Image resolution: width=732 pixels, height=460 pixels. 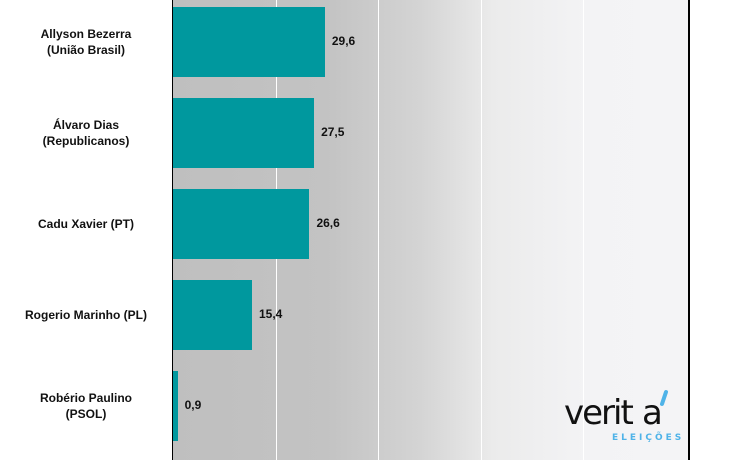 What do you see at coordinates (86, 133) in the screenshot?
I see `category-label: Álvaro Dias (Republicanos)` at bounding box center [86, 133].